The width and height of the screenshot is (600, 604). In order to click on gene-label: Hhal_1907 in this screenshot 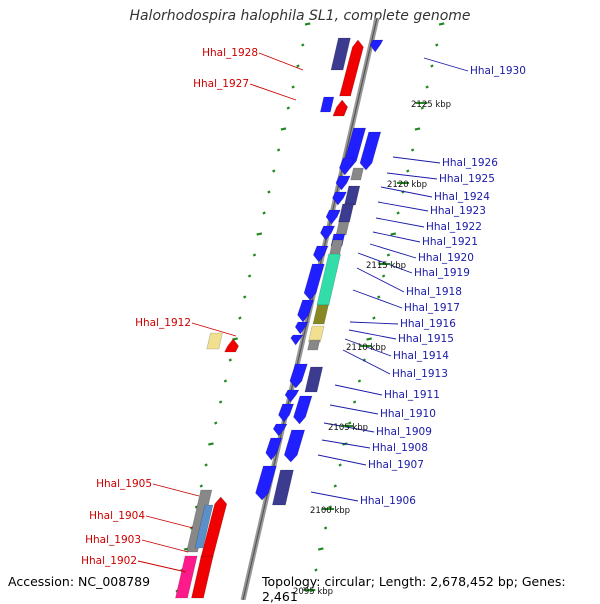, I will do `click(396, 465)`.